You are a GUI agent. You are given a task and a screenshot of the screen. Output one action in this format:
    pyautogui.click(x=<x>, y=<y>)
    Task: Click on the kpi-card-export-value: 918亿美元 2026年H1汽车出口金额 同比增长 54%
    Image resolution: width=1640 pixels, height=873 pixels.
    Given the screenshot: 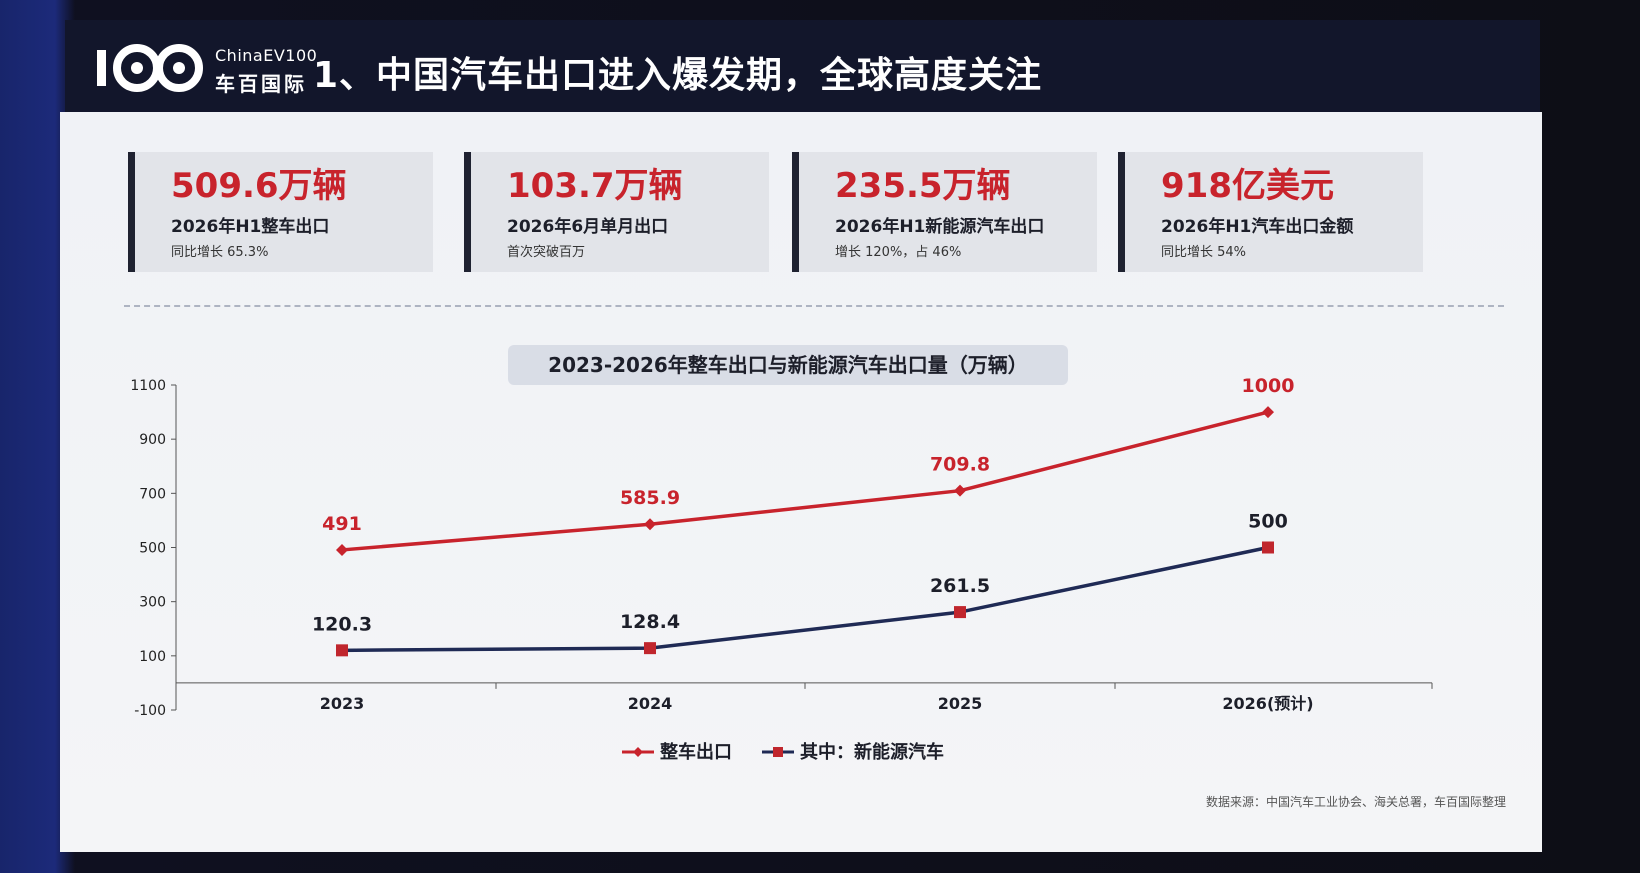 What is the action you would take?
    pyautogui.click(x=1270, y=212)
    